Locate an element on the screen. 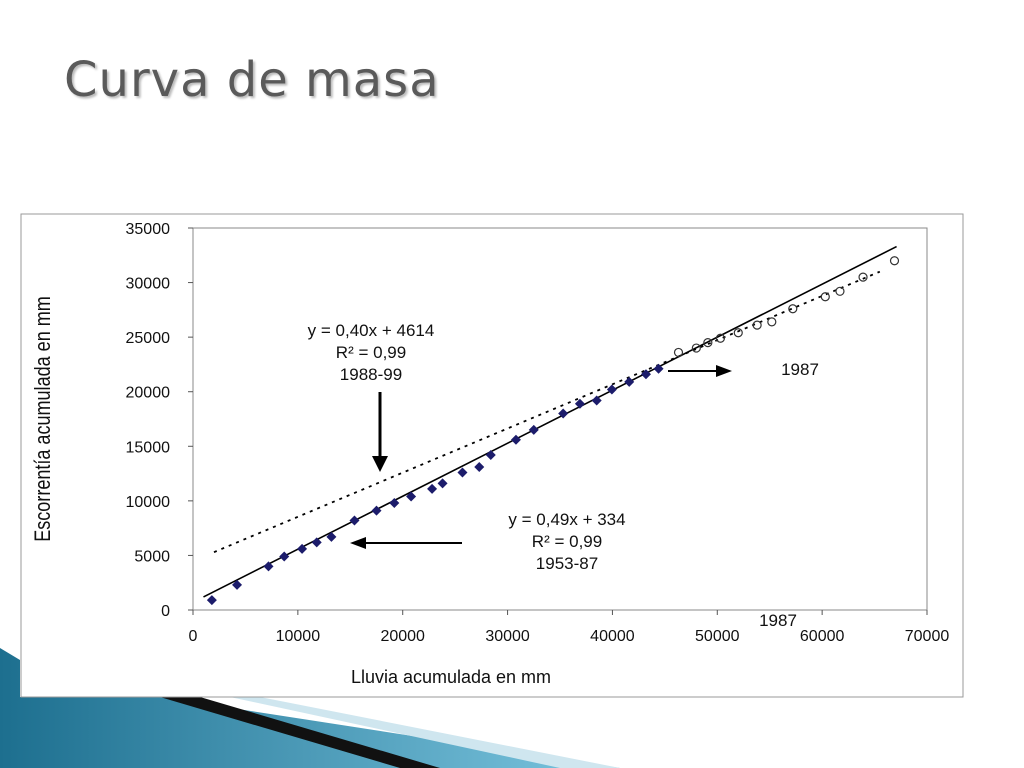  x-axis-label: Lluvia acumulada en mm is located at coordinates (451, 677).